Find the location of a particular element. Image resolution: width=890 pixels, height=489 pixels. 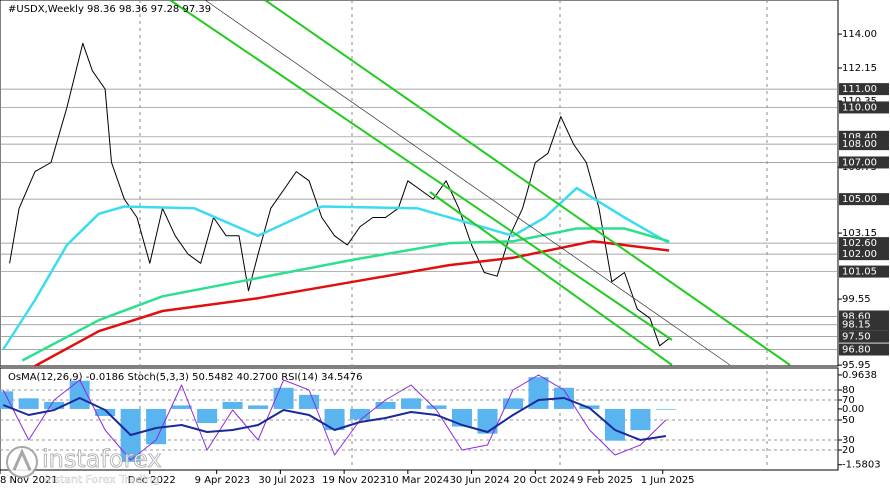

x-tick-label: 19 Nov 2023 is located at coordinates (354, 480).